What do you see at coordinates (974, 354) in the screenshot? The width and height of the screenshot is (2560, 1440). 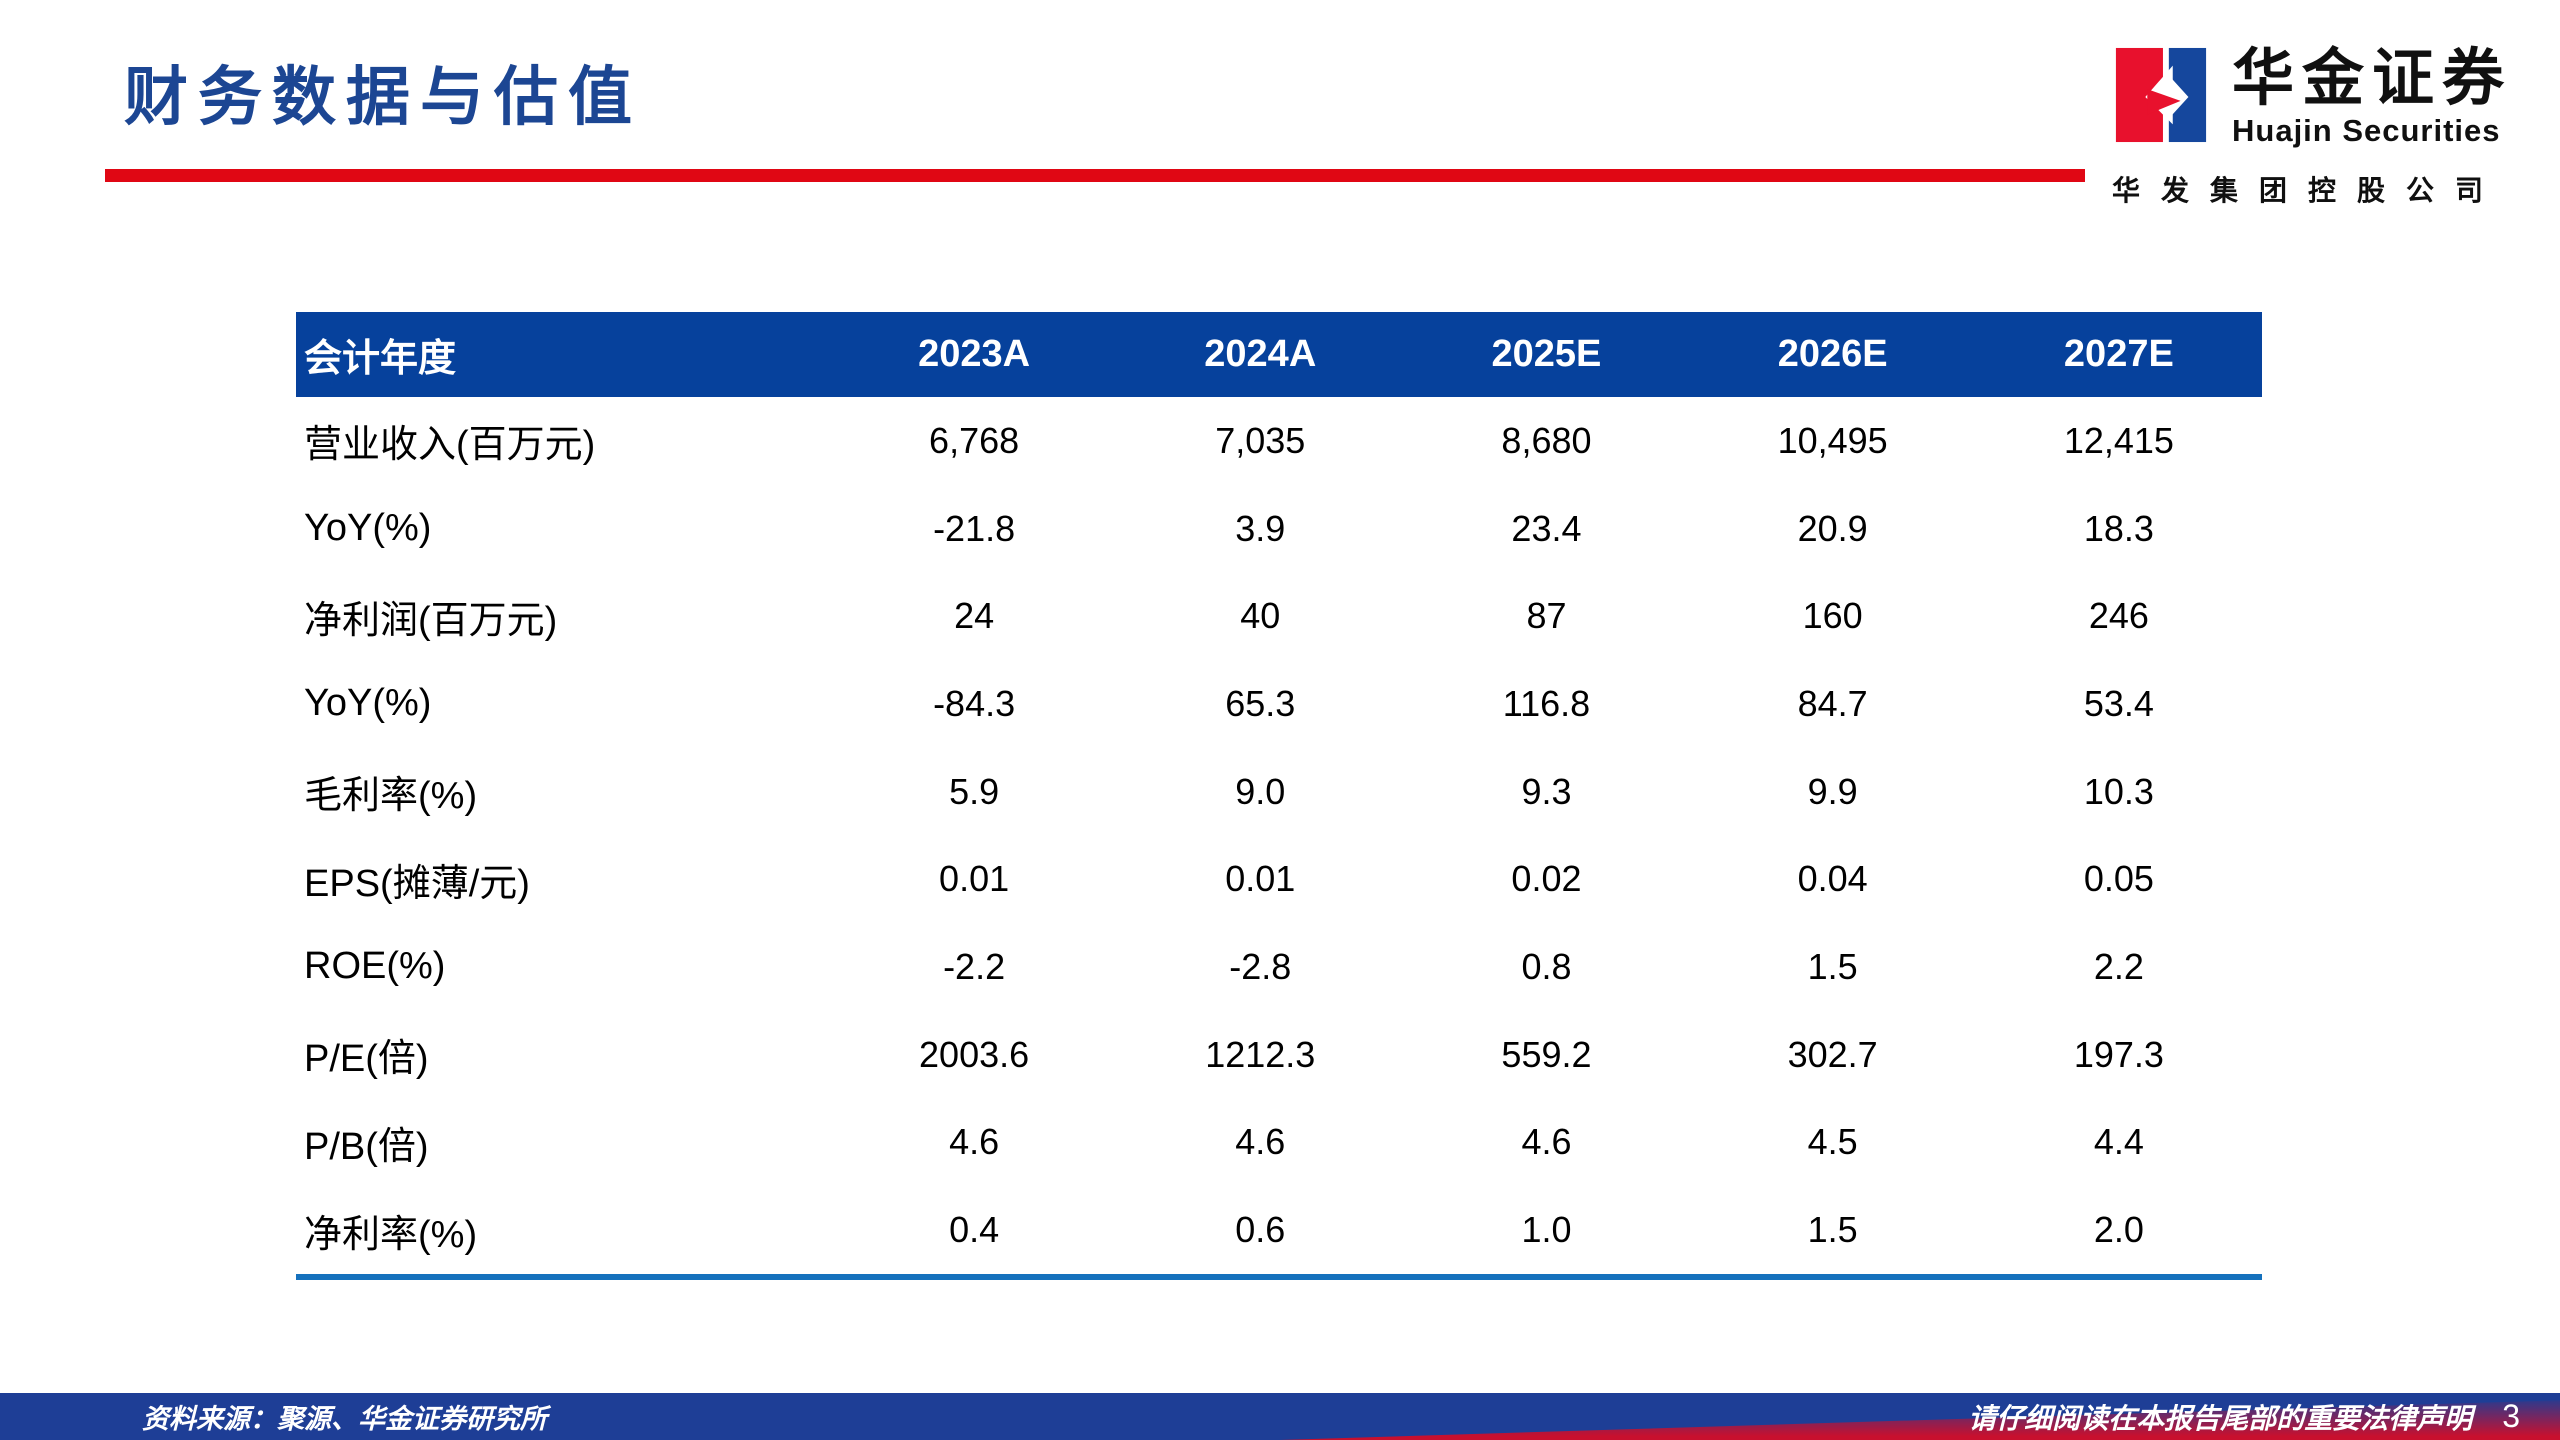 I see `table-header-cell: 2023A` at bounding box center [974, 354].